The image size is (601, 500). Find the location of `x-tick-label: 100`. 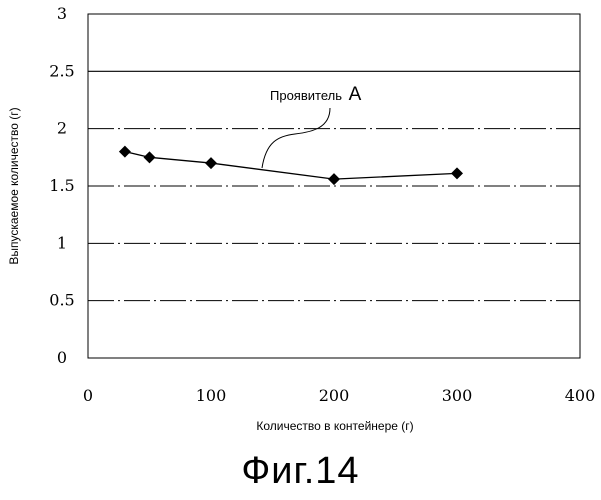

x-tick-label: 100 is located at coordinates (211, 395).